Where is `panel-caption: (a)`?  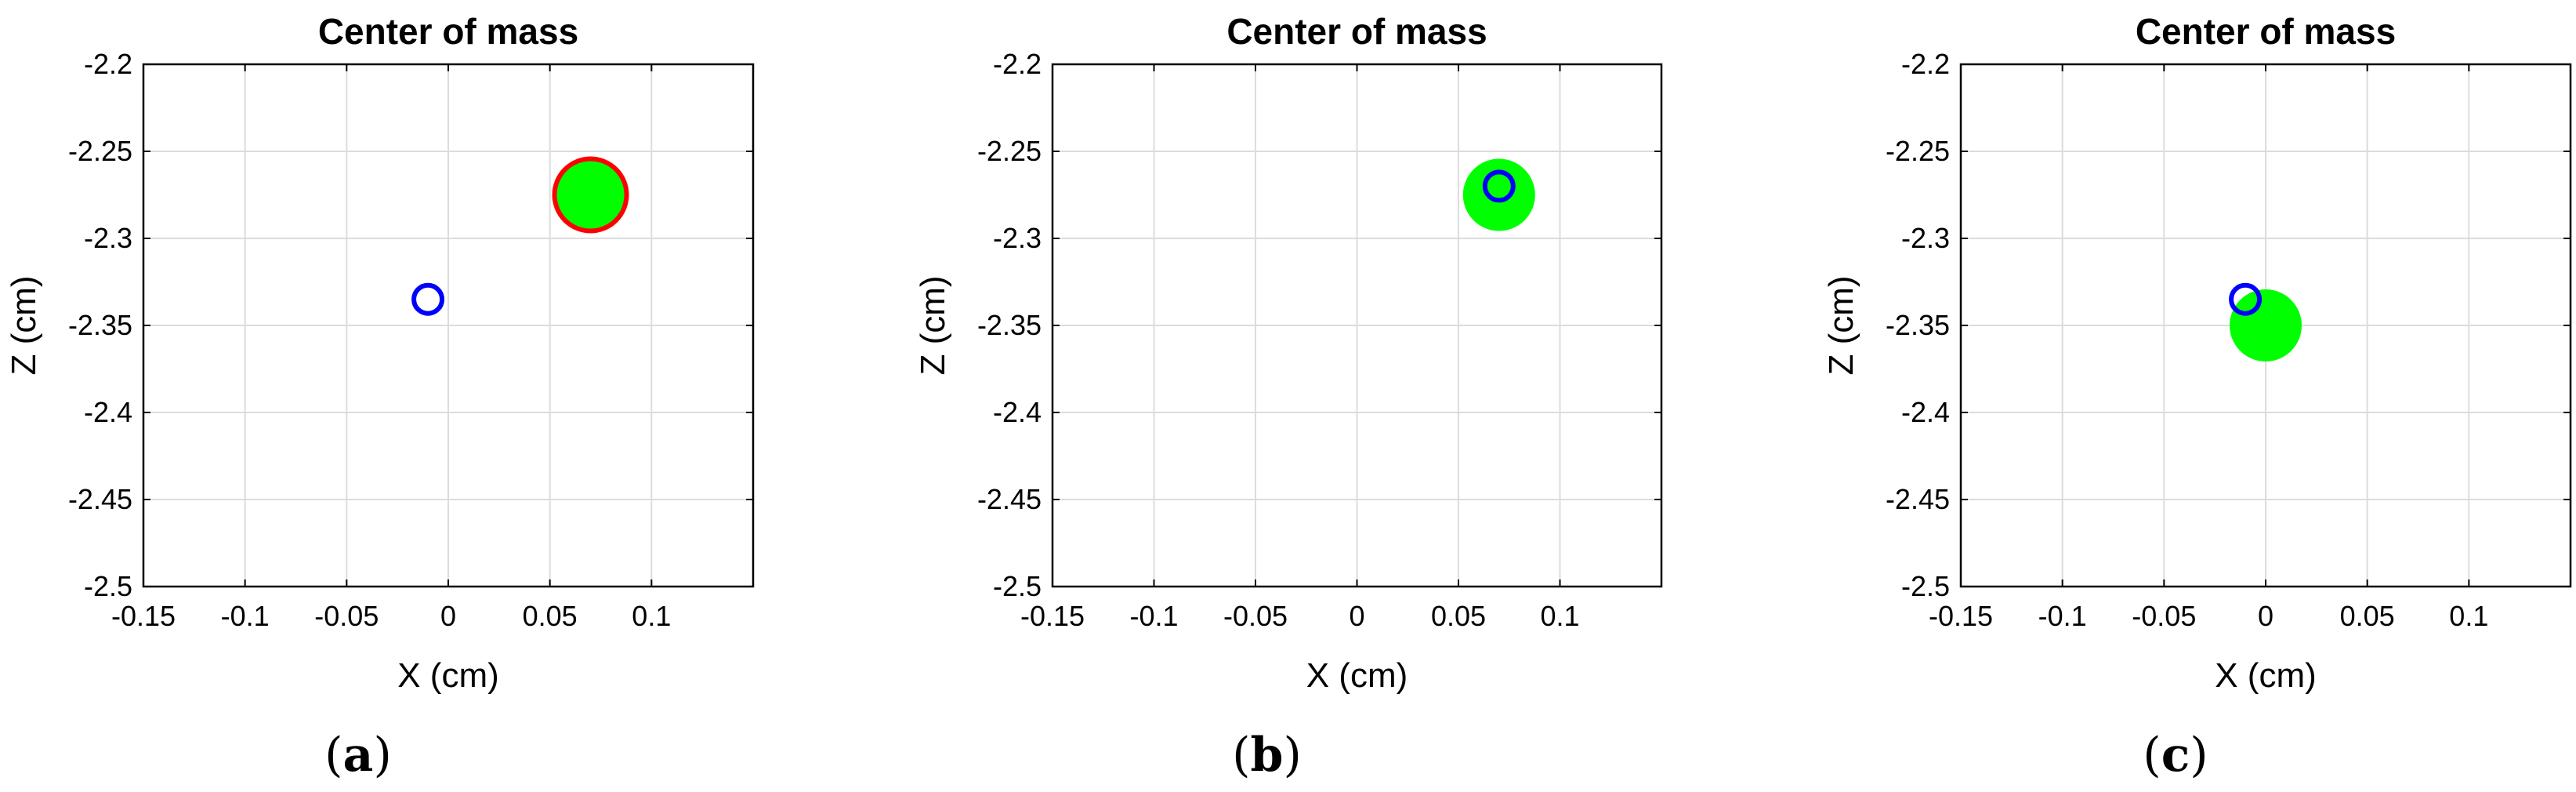
panel-caption: (a) is located at coordinates (358, 756).